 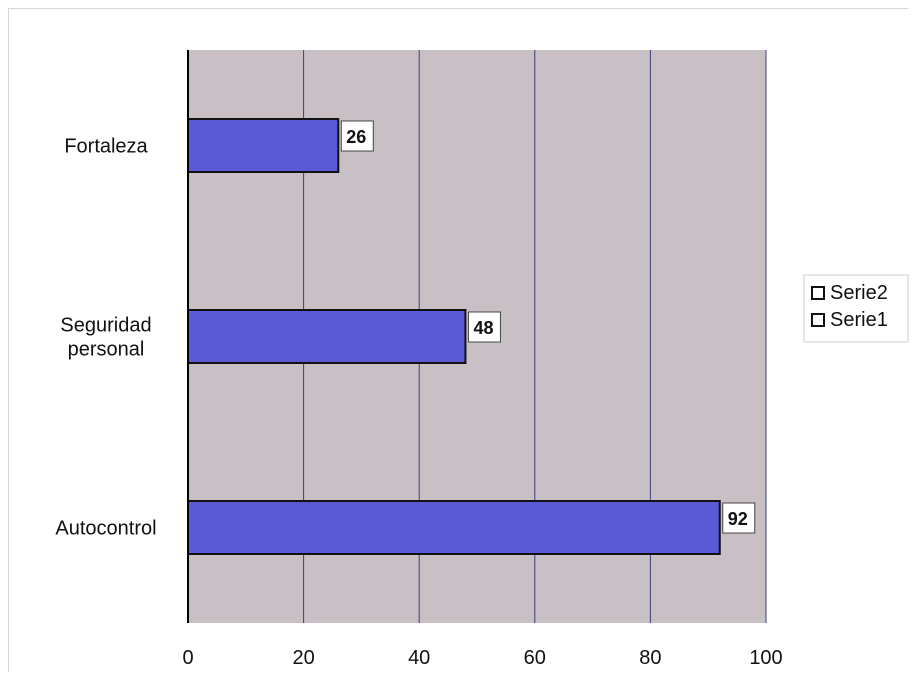 What do you see at coordinates (765, 658) in the screenshot?
I see `x-tick-100: 100` at bounding box center [765, 658].